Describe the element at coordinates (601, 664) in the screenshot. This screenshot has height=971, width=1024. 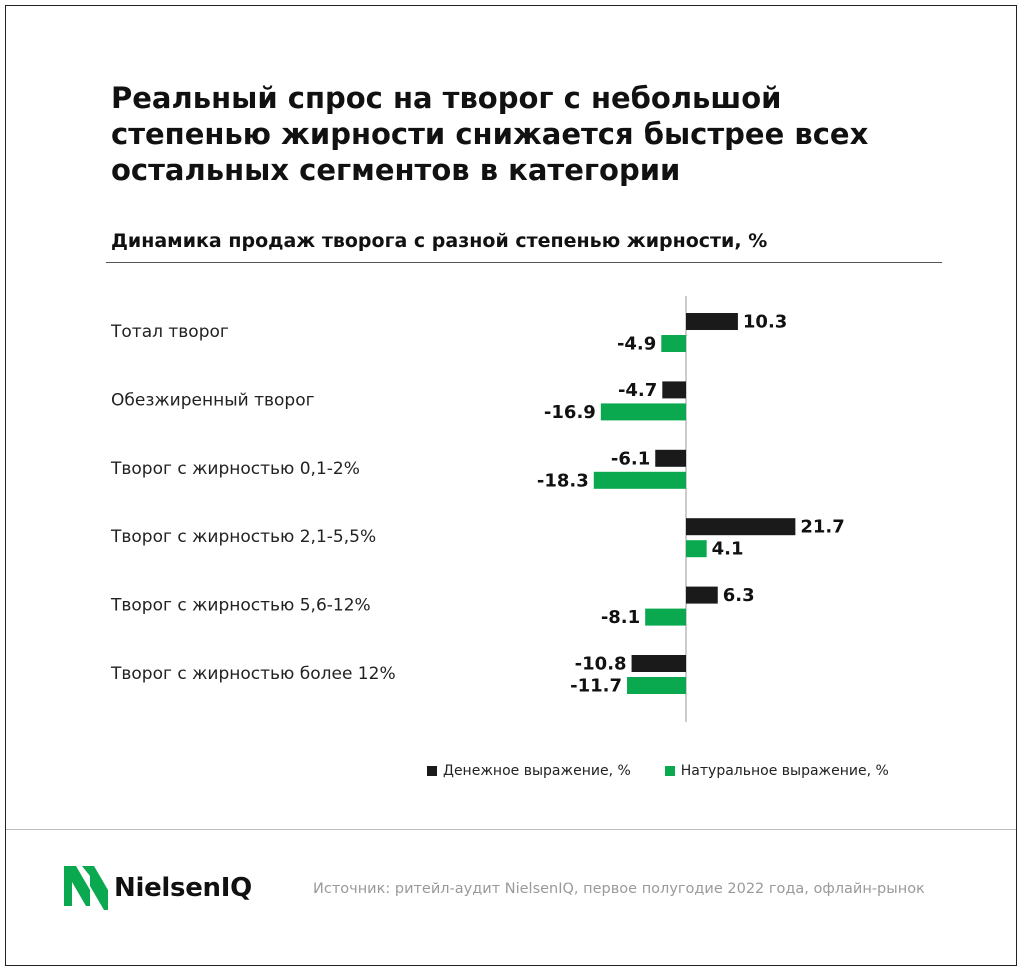
I see `value-label-money: -10.8` at that location.